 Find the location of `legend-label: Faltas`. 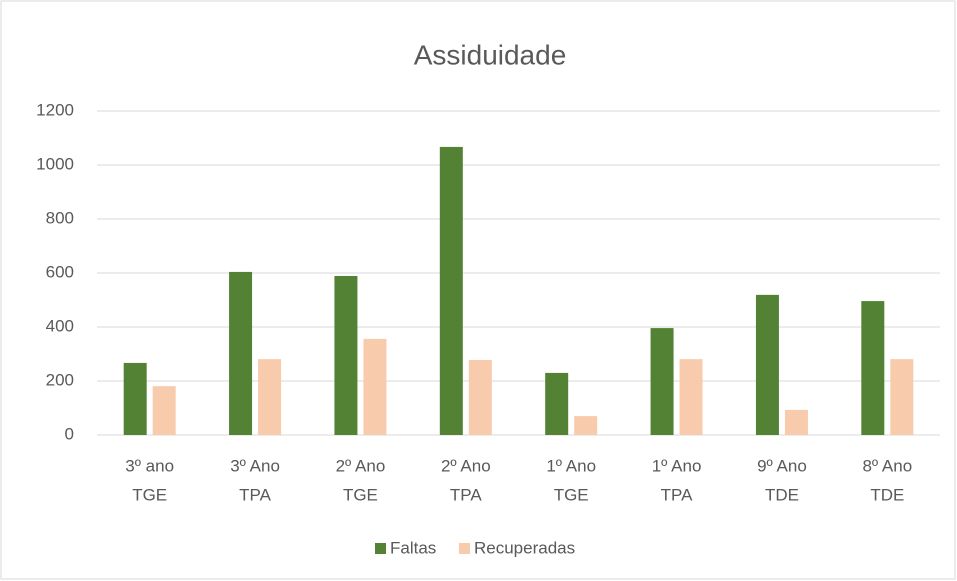

legend-label: Faltas is located at coordinates (413, 547).